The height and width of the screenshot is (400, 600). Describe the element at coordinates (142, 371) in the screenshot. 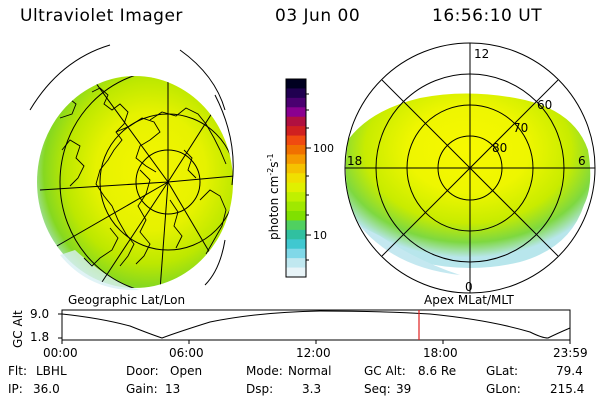

I see `door-label: Door:` at that location.